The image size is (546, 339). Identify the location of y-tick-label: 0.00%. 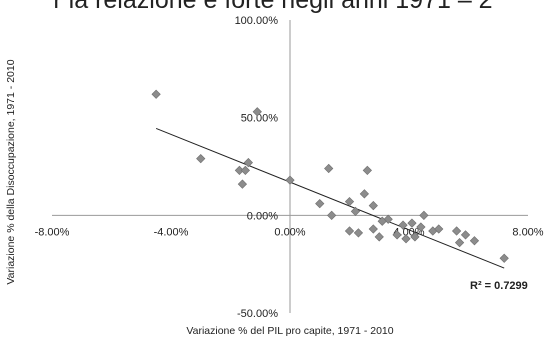
(262, 216).